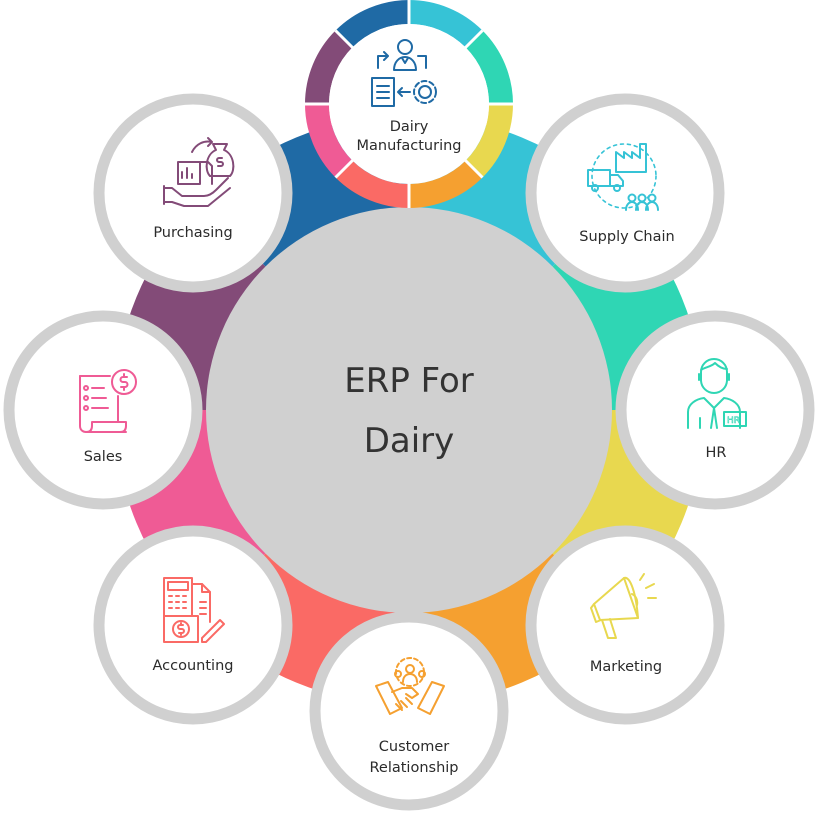 Image resolution: width=819 pixels, height=819 pixels. Describe the element at coordinates (404, 73) in the screenshot. I see `manufacturing-icon` at that location.